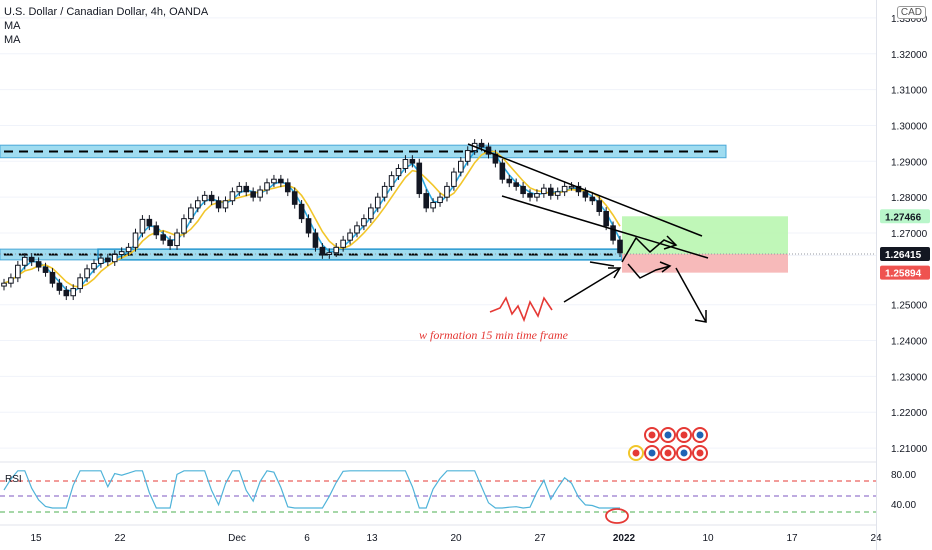  Describe the element at coordinates (876, 275) in the screenshot. I see `axis-separator` at that location.